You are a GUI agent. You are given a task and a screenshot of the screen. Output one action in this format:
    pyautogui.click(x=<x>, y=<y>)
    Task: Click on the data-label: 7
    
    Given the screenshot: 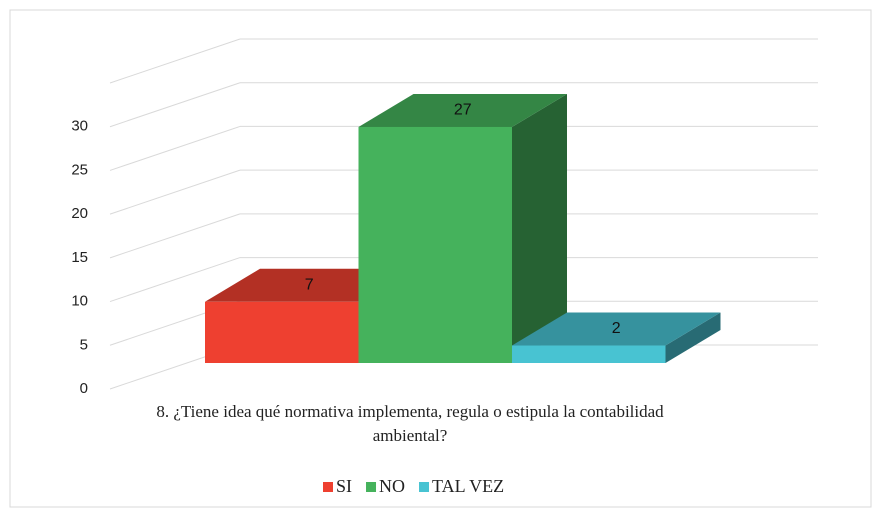 What is the action you would take?
    pyautogui.click(x=309, y=285)
    